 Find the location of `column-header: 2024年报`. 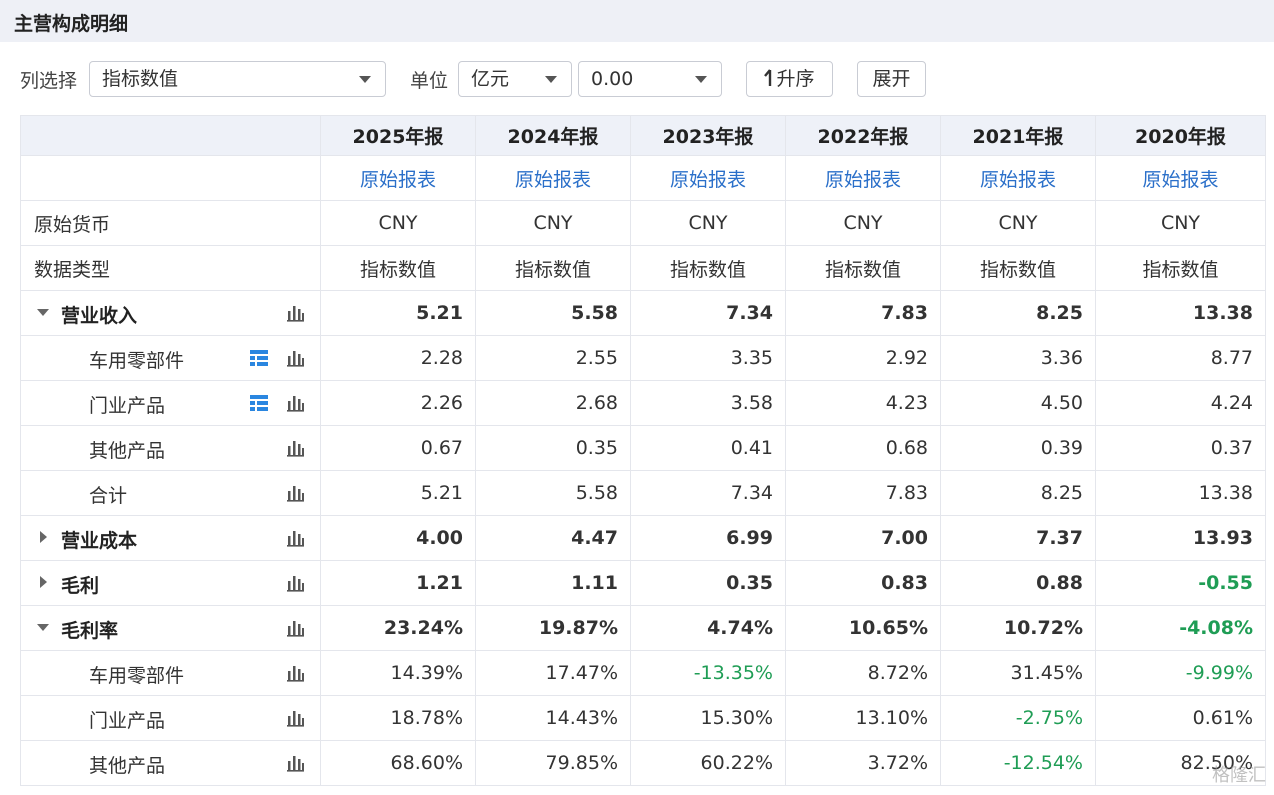

column-header: 2024年报 is located at coordinates (553, 135).